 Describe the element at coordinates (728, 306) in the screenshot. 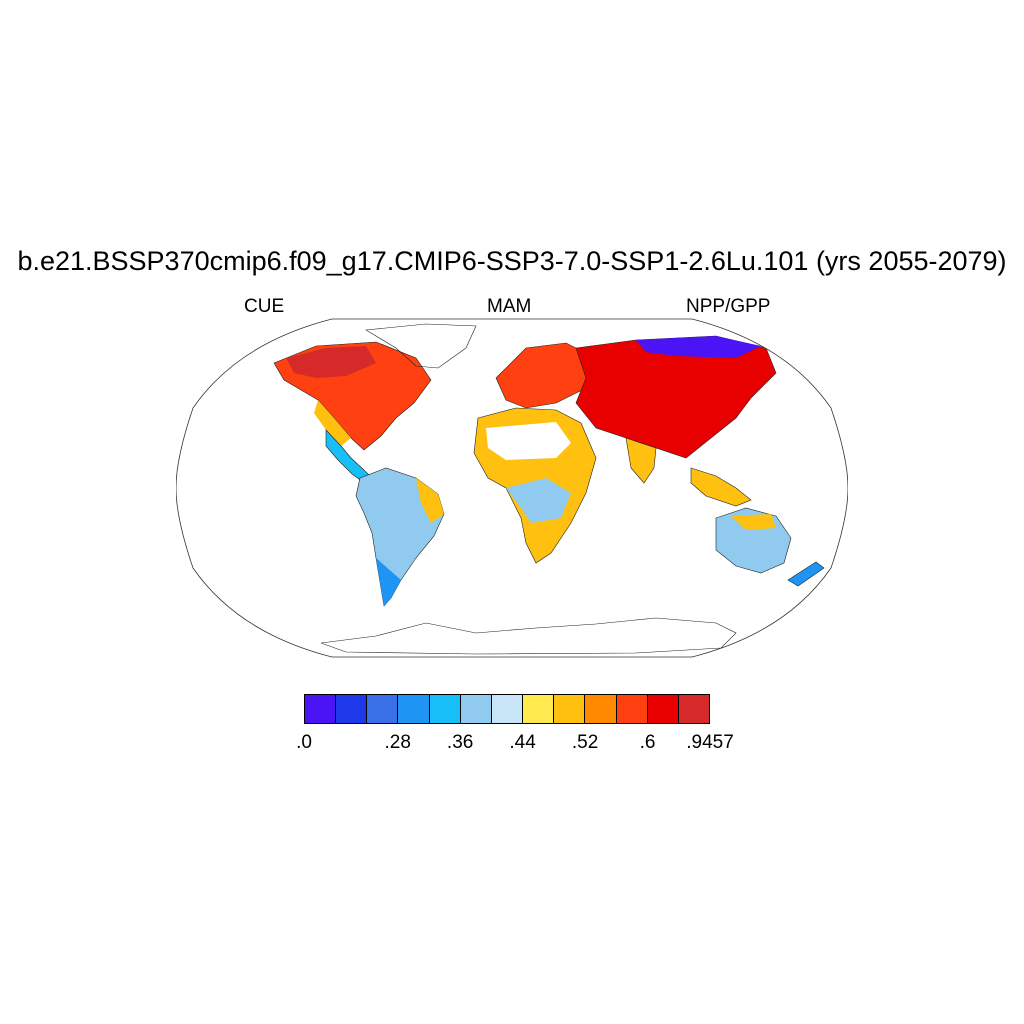

I see `subtitle-units: NPP/GPP` at that location.